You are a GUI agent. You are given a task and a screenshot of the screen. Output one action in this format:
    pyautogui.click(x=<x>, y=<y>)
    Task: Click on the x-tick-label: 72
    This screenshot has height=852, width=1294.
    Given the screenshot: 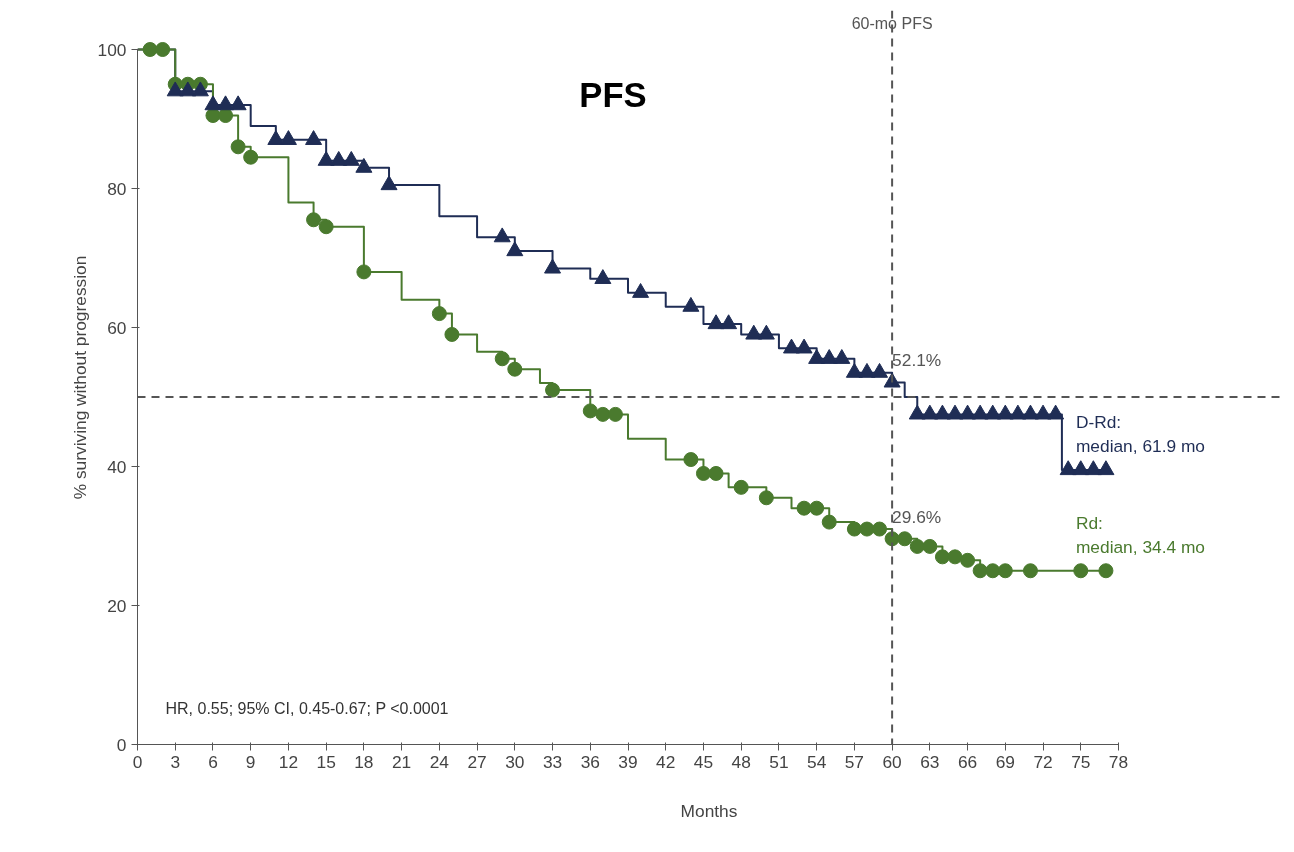 What is the action you would take?
    pyautogui.click(x=1043, y=761)
    